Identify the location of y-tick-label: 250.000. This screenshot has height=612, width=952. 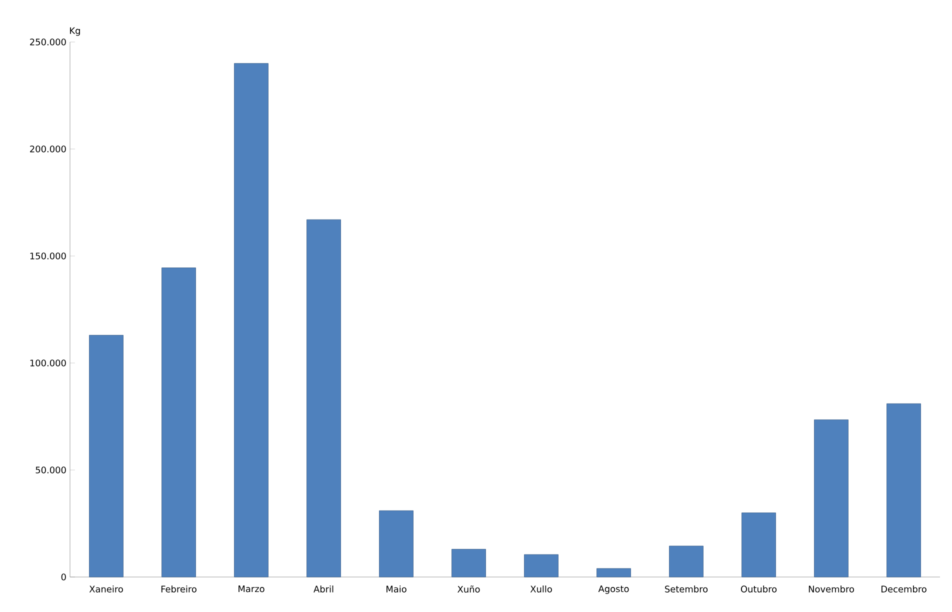
(48, 42).